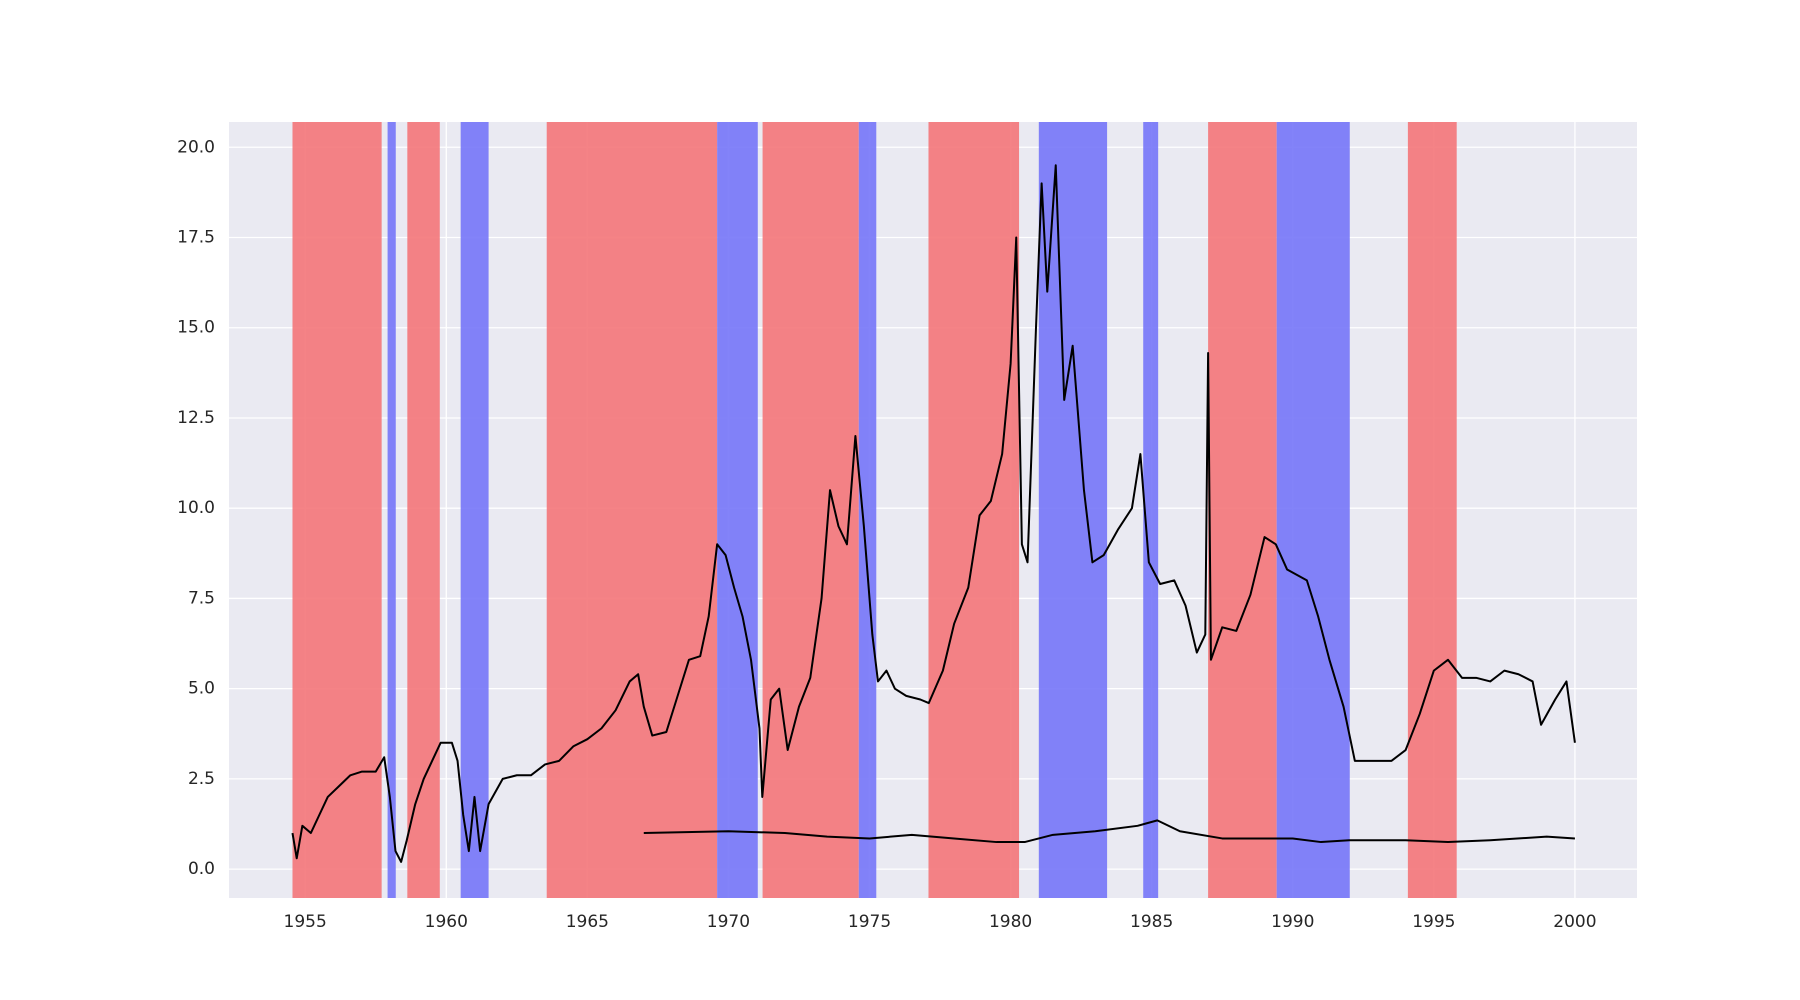 The image size is (1800, 1000). What do you see at coordinates (305, 922) in the screenshot?
I see `x-tick-label: 1955` at bounding box center [305, 922].